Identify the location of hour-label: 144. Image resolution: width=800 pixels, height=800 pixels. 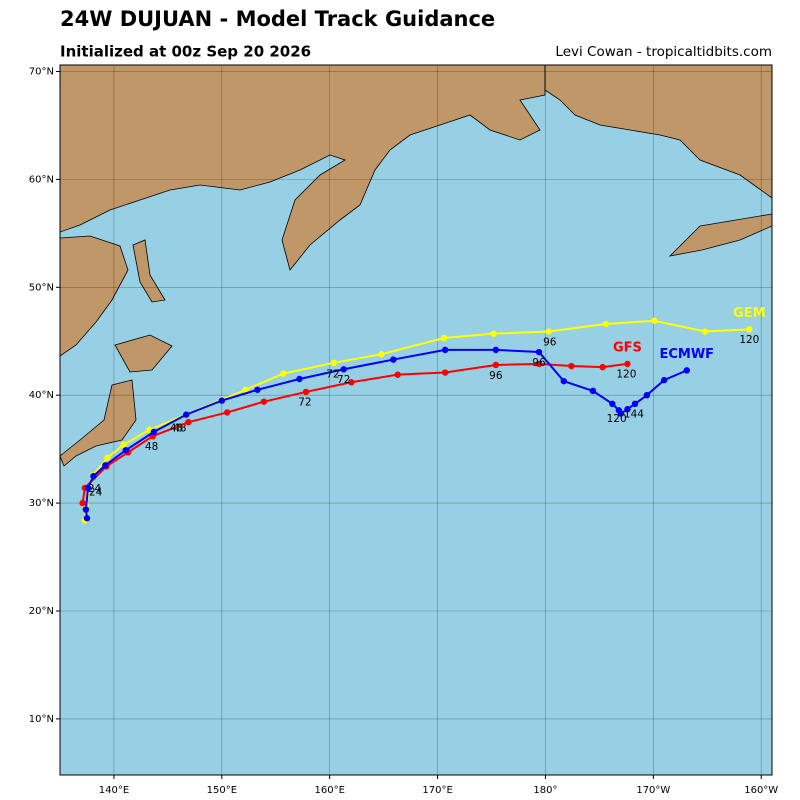
(634, 415).